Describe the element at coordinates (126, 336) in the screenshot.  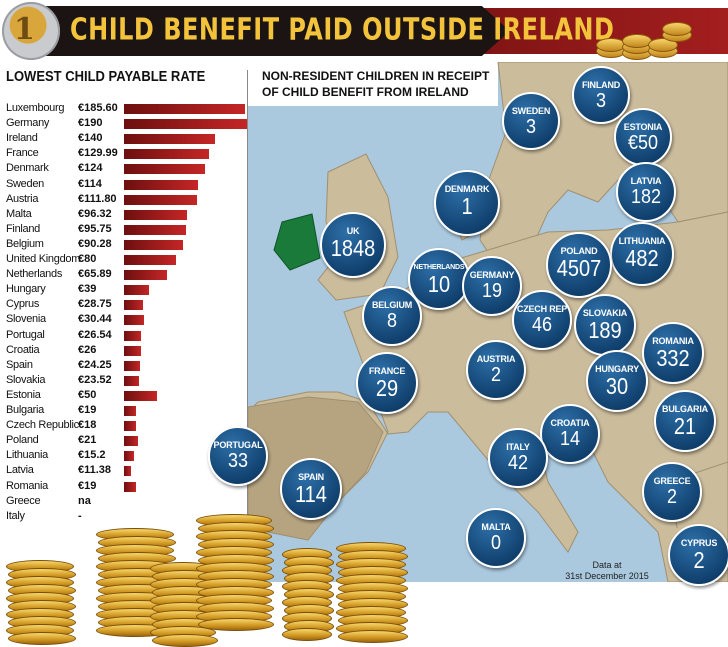
I see `bar-row: Portugal €26.54` at that location.